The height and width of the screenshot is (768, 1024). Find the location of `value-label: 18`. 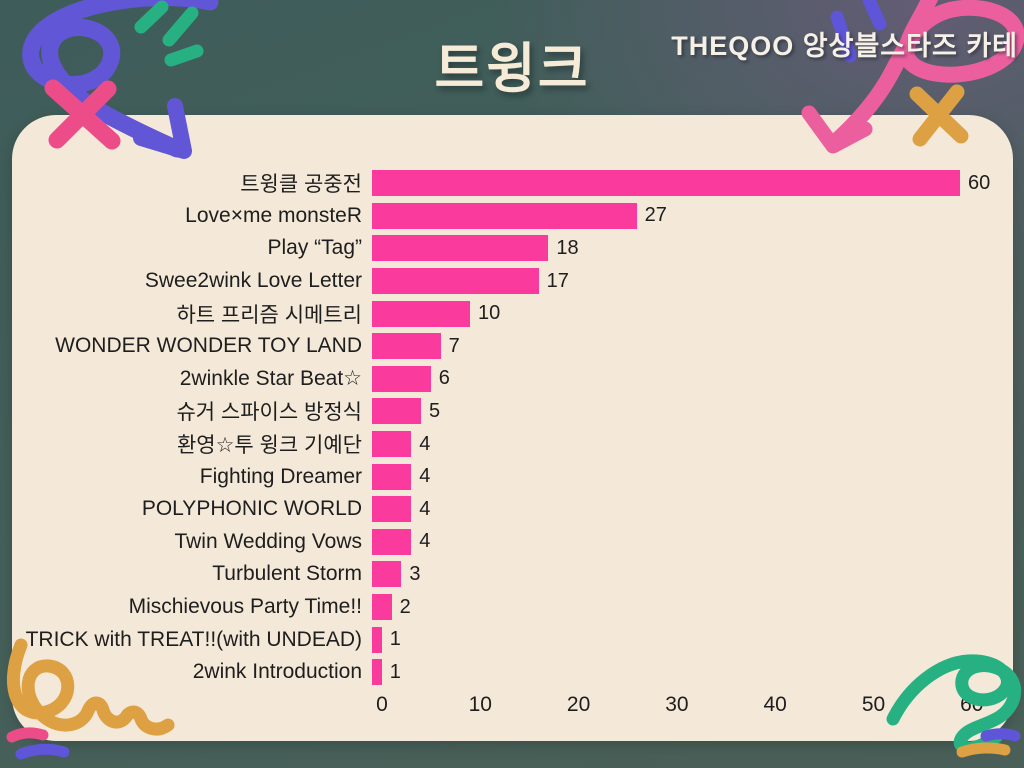

value-label: 18 is located at coordinates (567, 247).